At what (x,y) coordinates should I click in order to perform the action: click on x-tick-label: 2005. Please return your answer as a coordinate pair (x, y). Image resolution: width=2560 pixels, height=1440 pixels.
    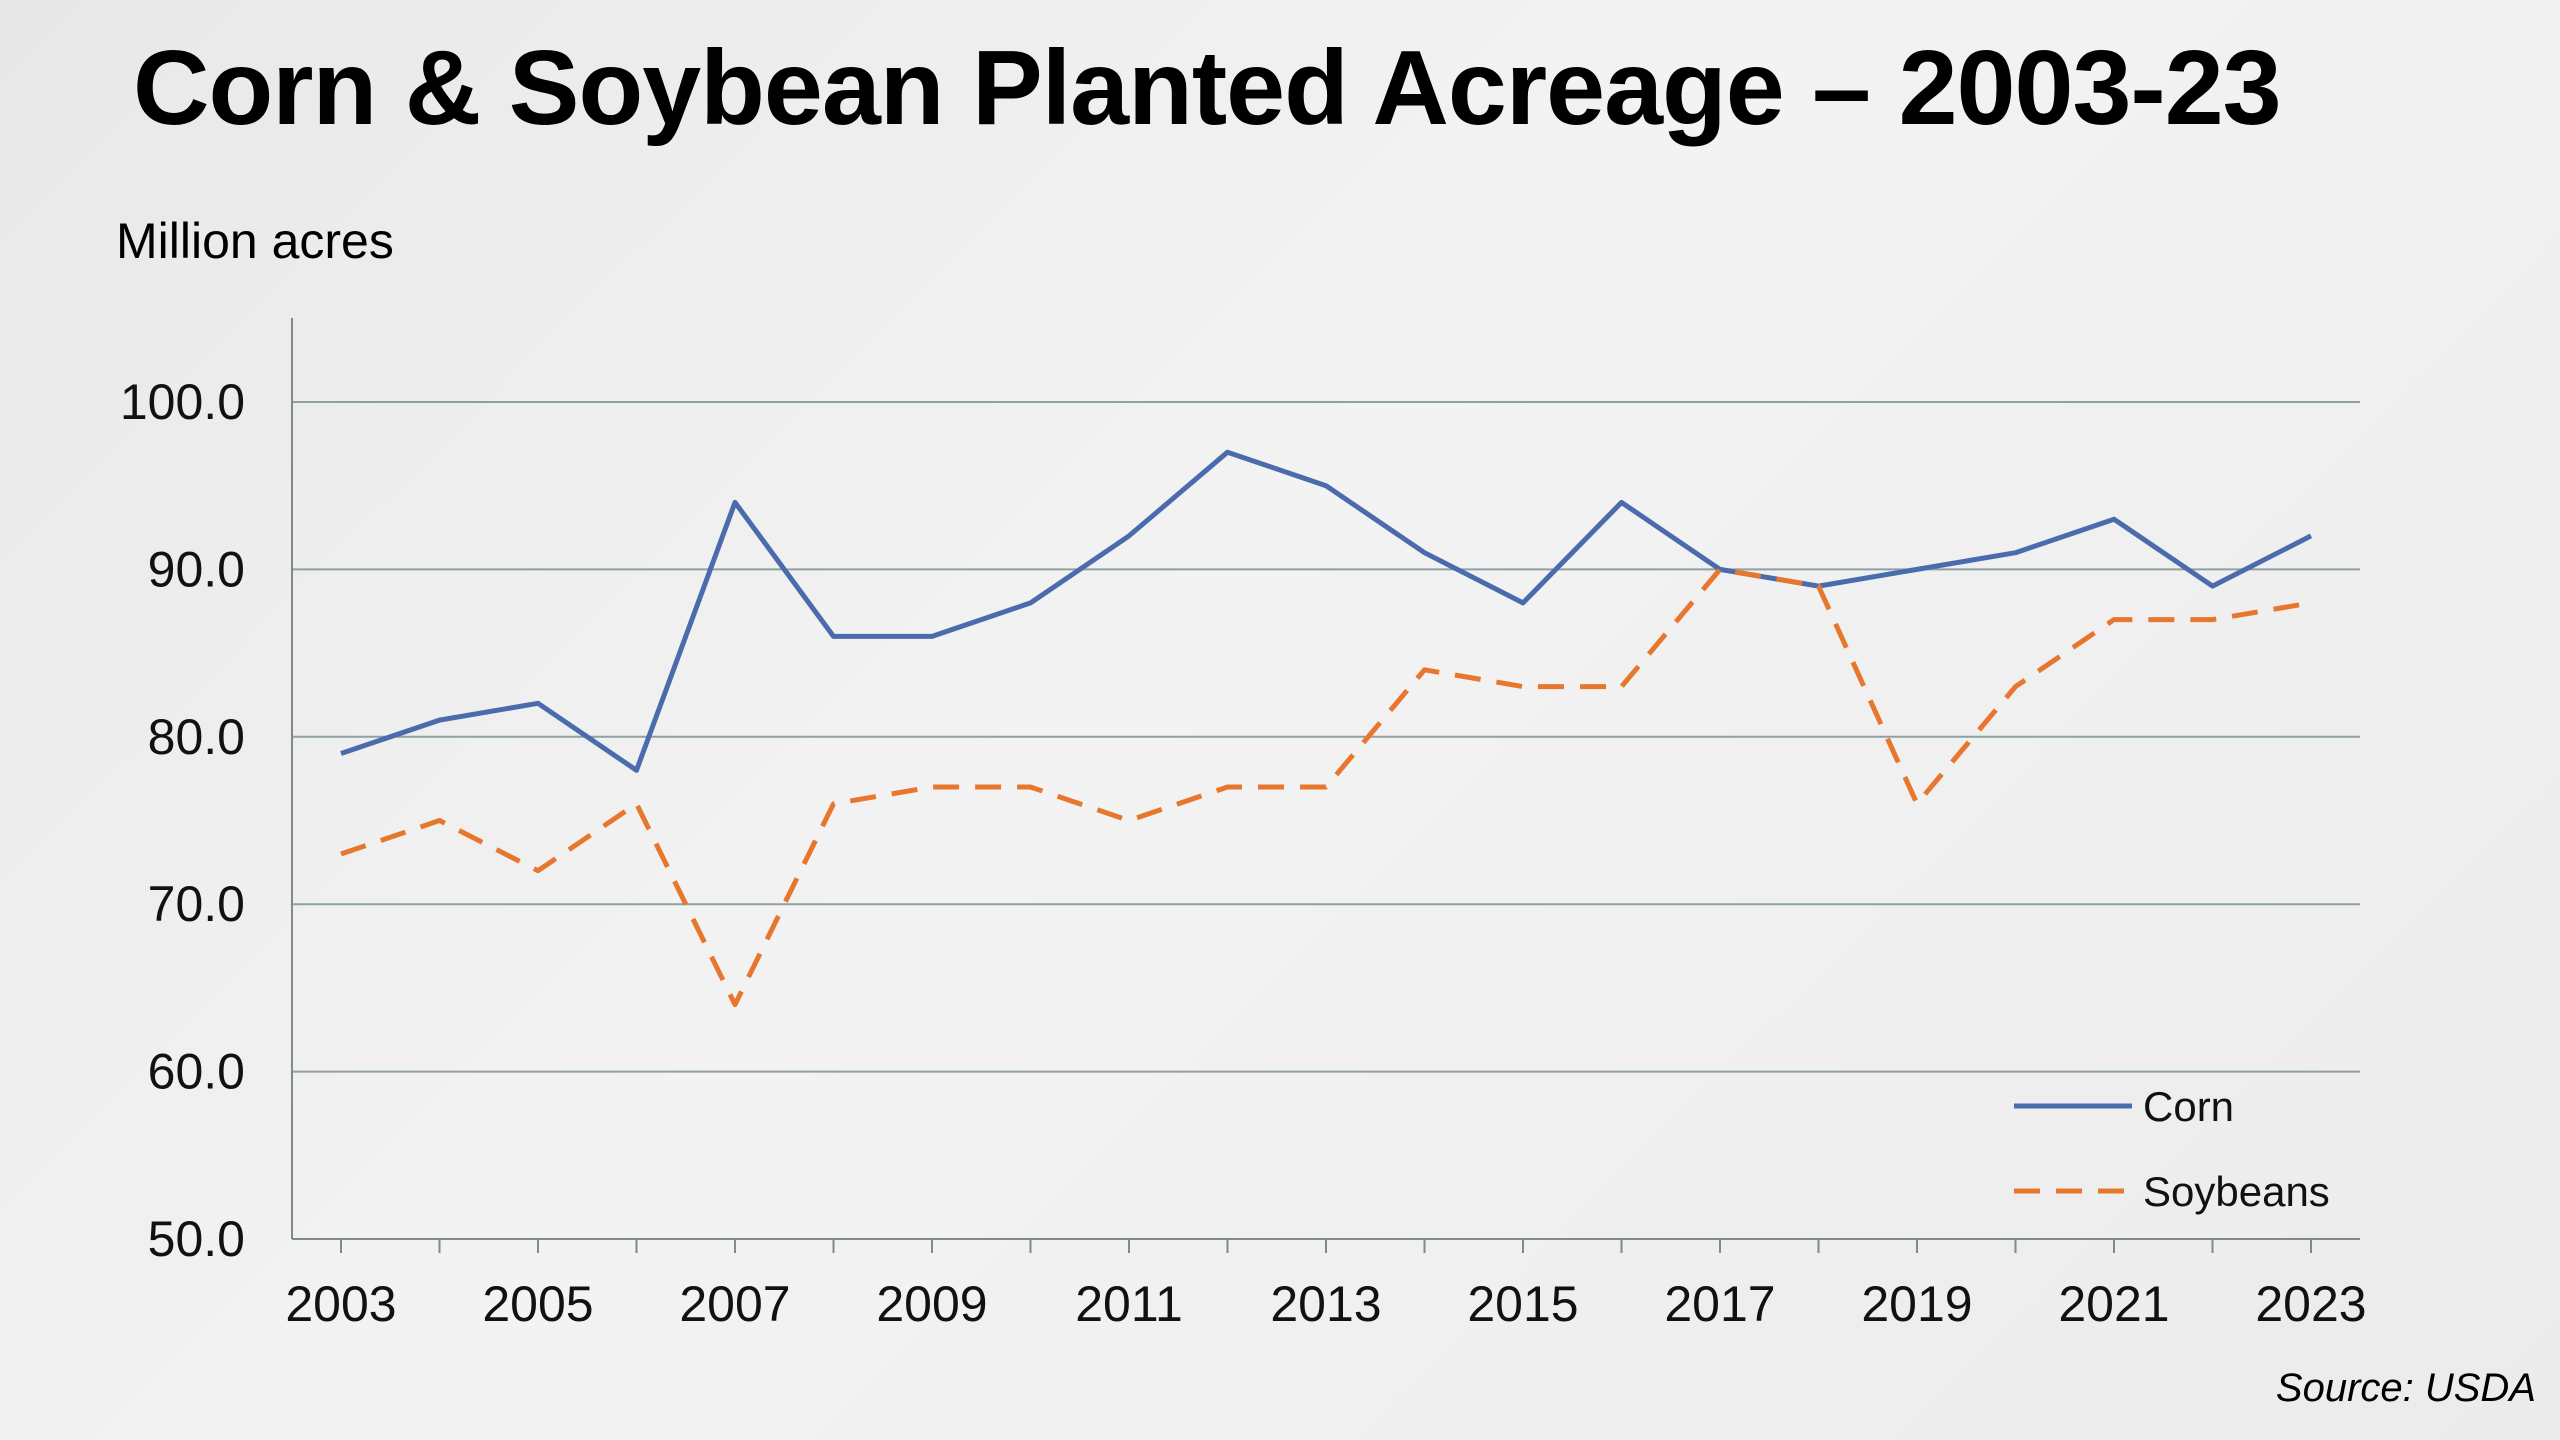
    Looking at the image, I should click on (537, 1304).